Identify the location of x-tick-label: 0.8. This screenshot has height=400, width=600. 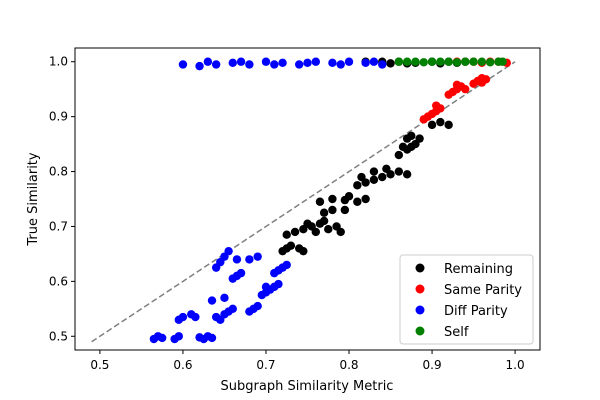
(348, 365).